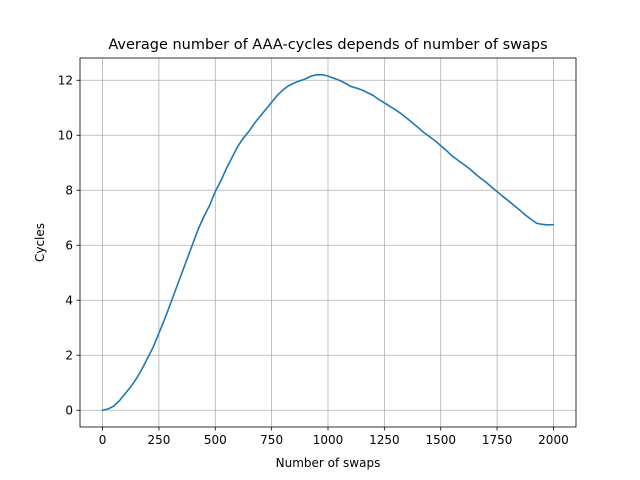 Image resolution: width=640 pixels, height=480 pixels. I want to click on y-tick-label: 4, so click(69, 301).